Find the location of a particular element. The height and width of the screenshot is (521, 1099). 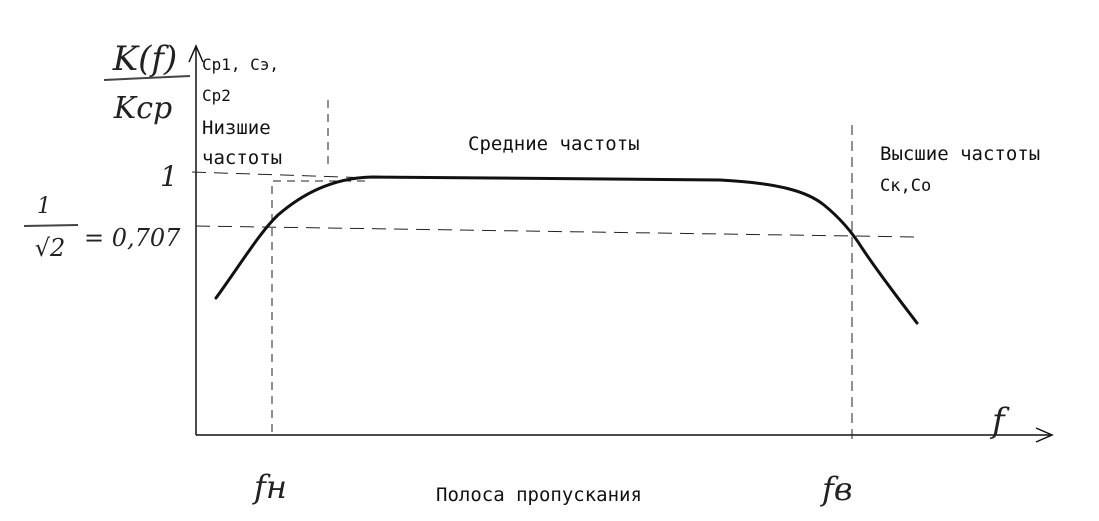

f-low-marker: fн is located at coordinates (269, 487).